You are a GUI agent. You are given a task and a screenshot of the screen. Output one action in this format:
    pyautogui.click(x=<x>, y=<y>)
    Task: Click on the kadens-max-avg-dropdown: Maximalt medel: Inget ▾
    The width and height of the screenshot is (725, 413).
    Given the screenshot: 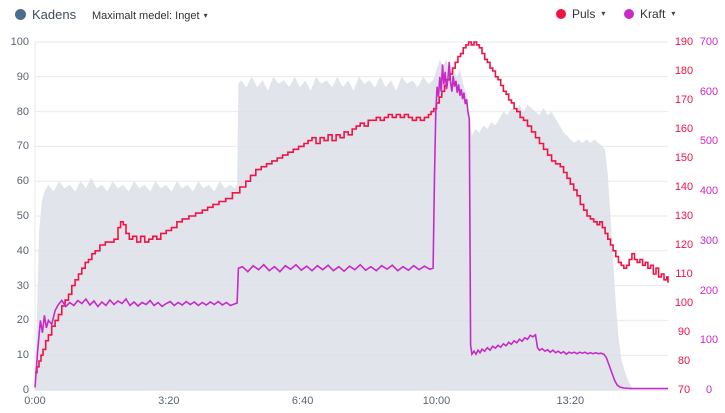 What is the action you would take?
    pyautogui.click(x=150, y=16)
    